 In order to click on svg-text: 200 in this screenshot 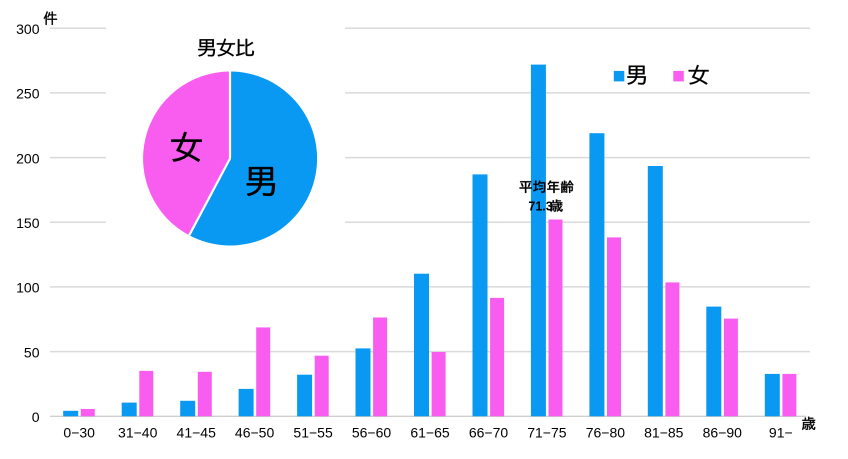, I will do `click(28, 158)`.